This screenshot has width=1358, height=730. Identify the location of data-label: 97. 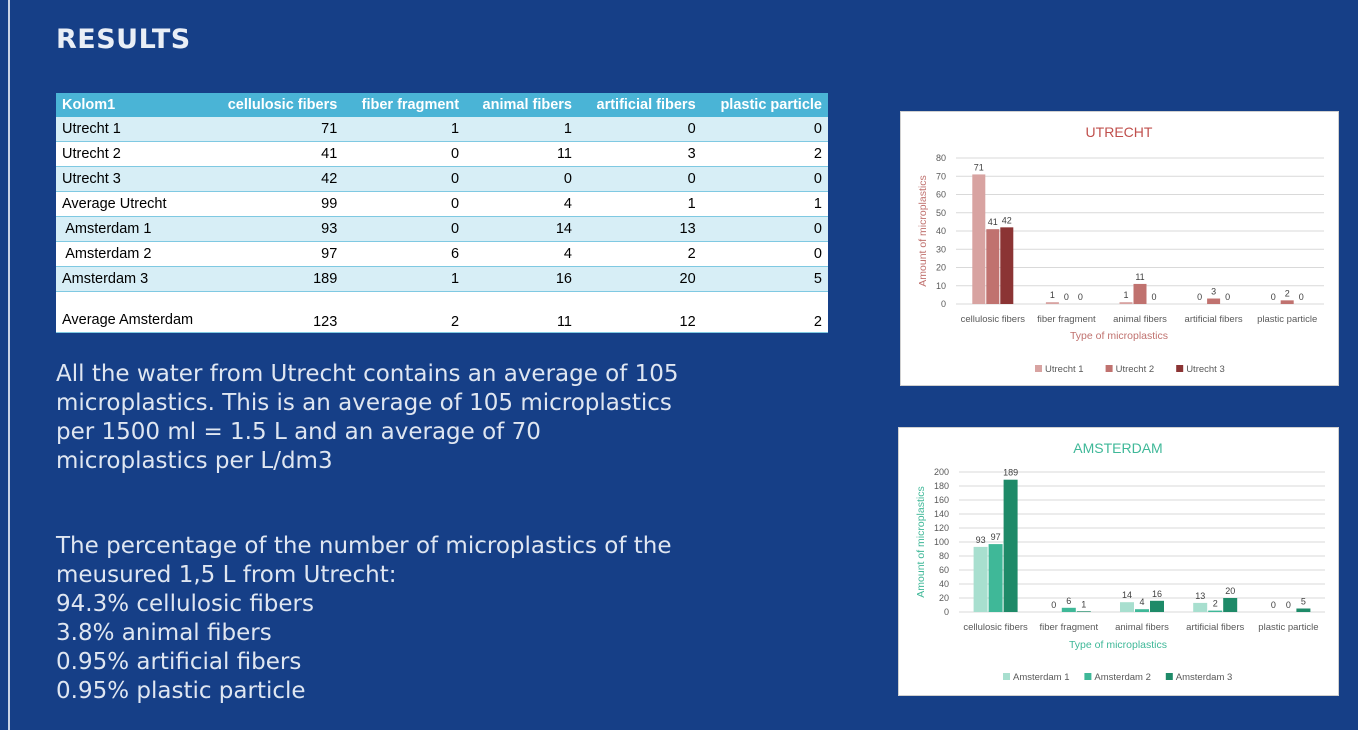
(996, 537).